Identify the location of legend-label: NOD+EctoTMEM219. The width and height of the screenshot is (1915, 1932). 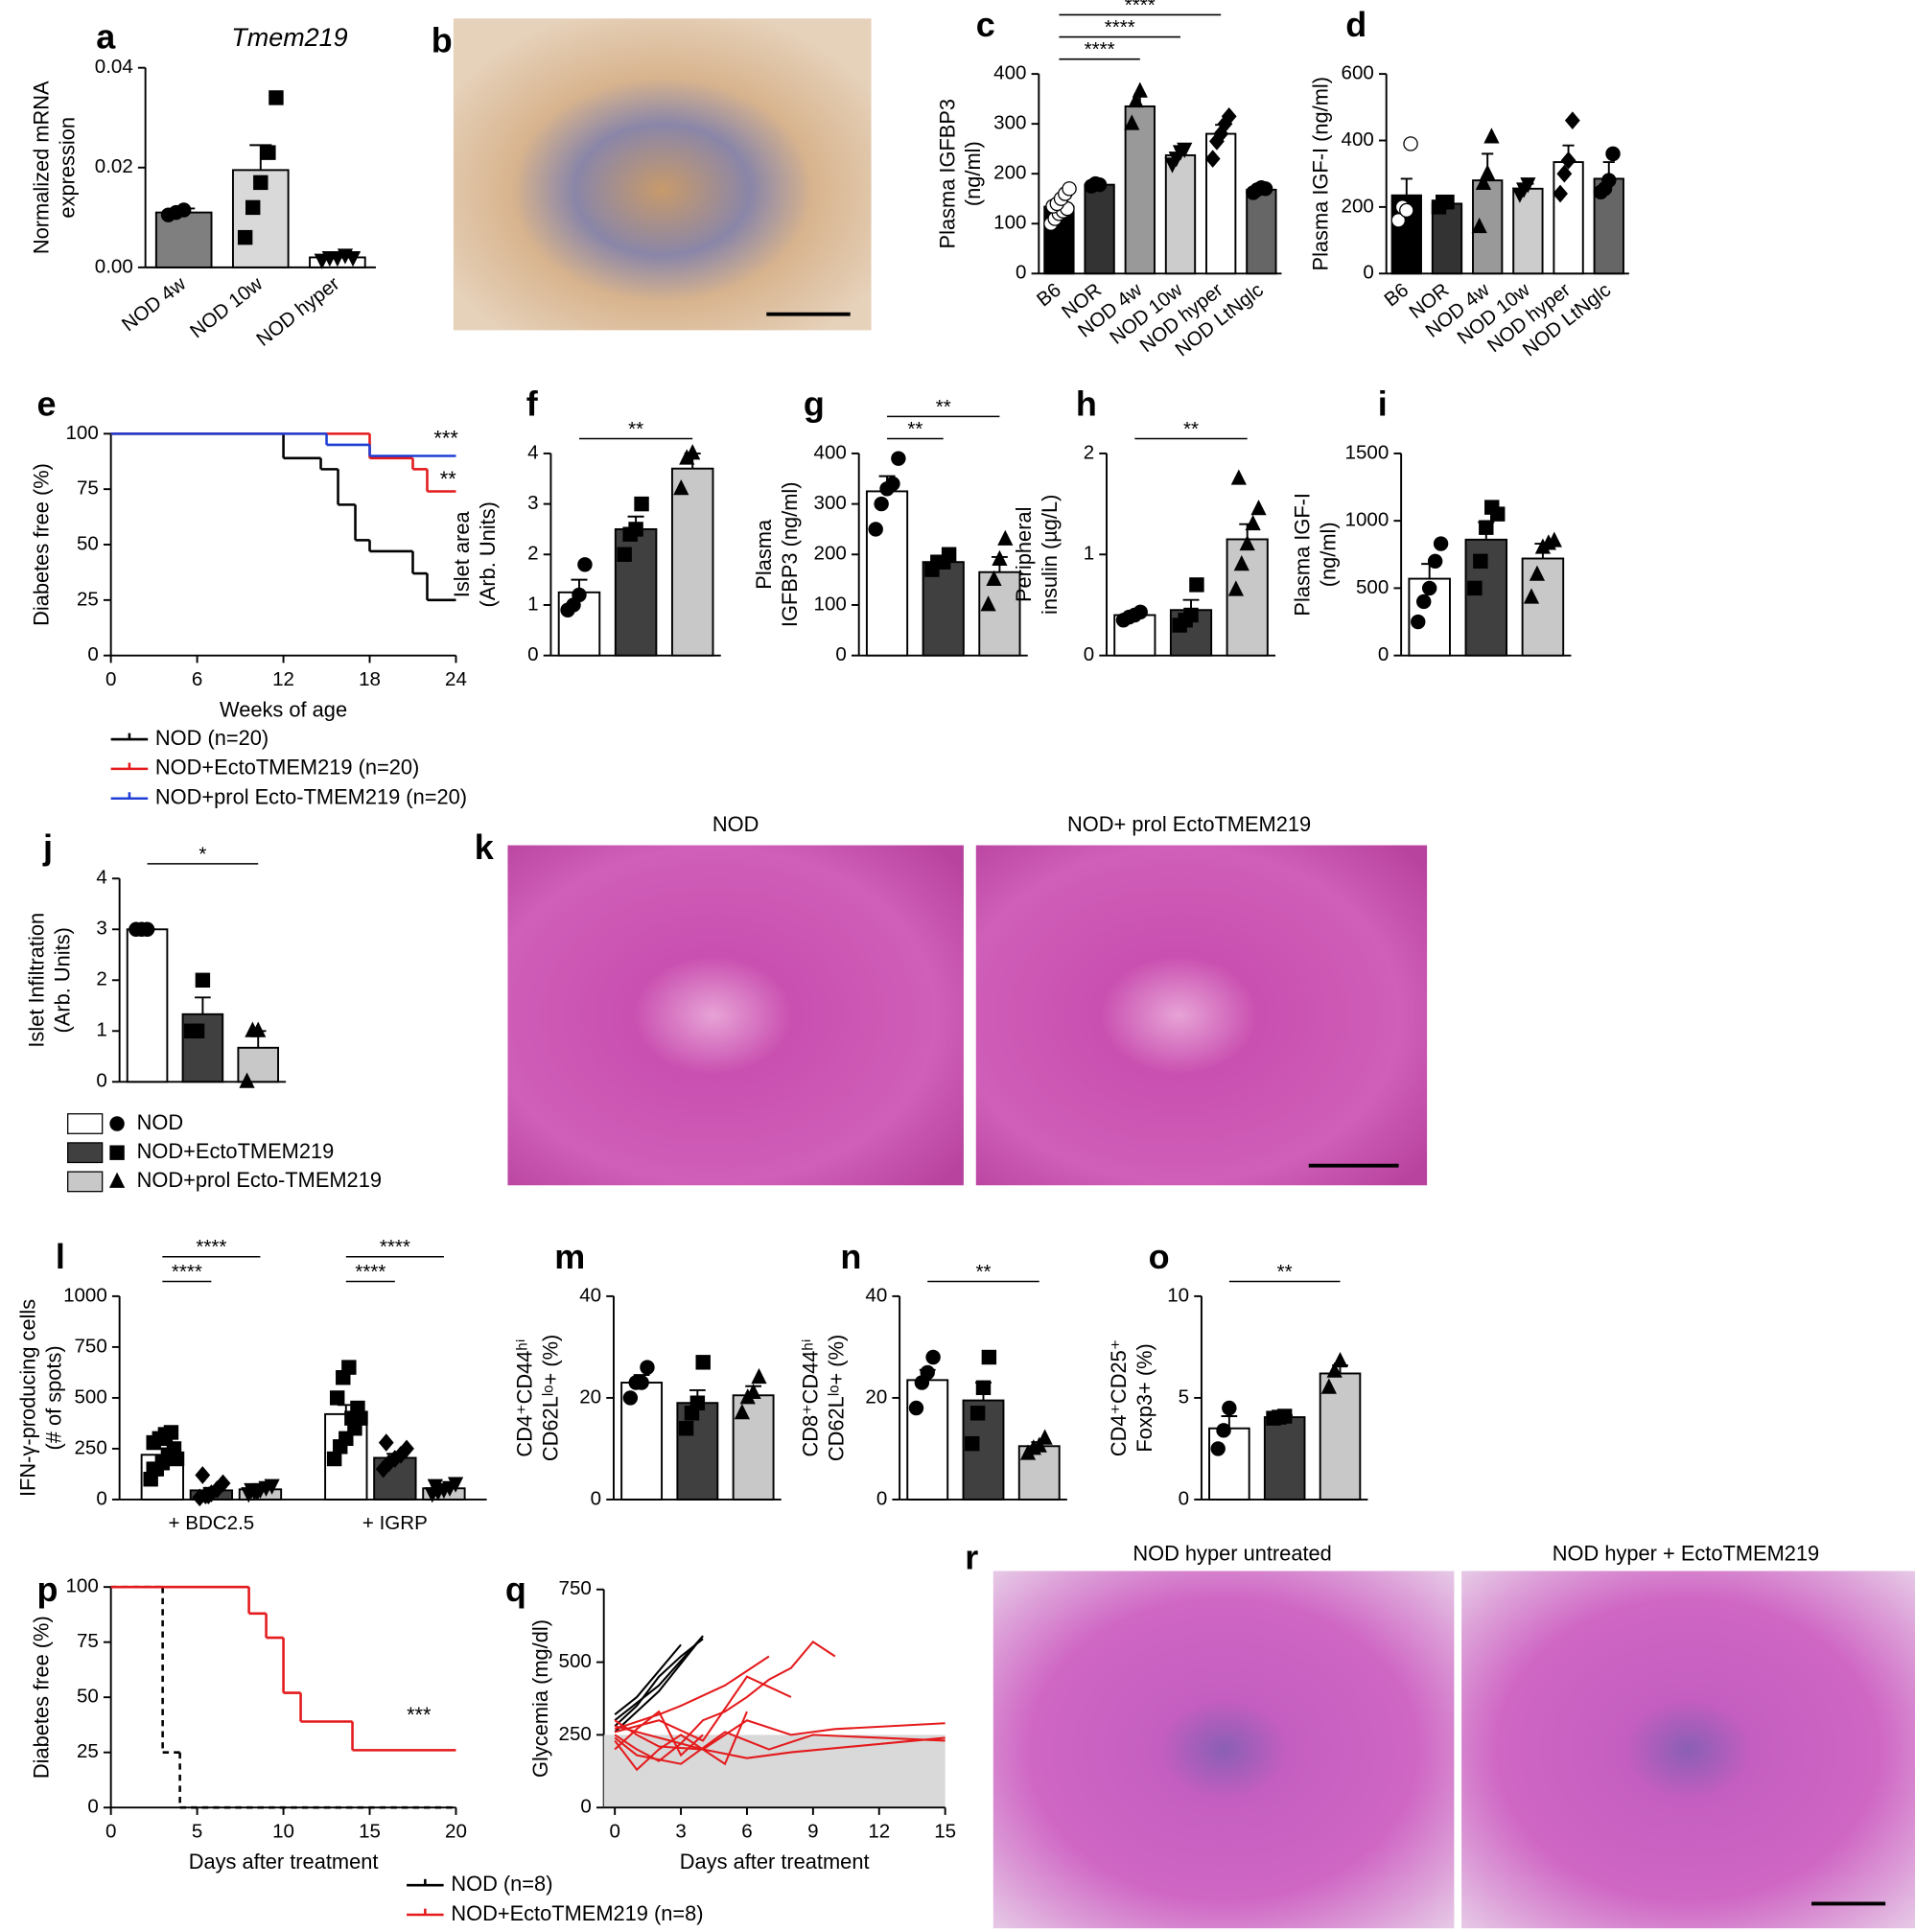
(236, 1151).